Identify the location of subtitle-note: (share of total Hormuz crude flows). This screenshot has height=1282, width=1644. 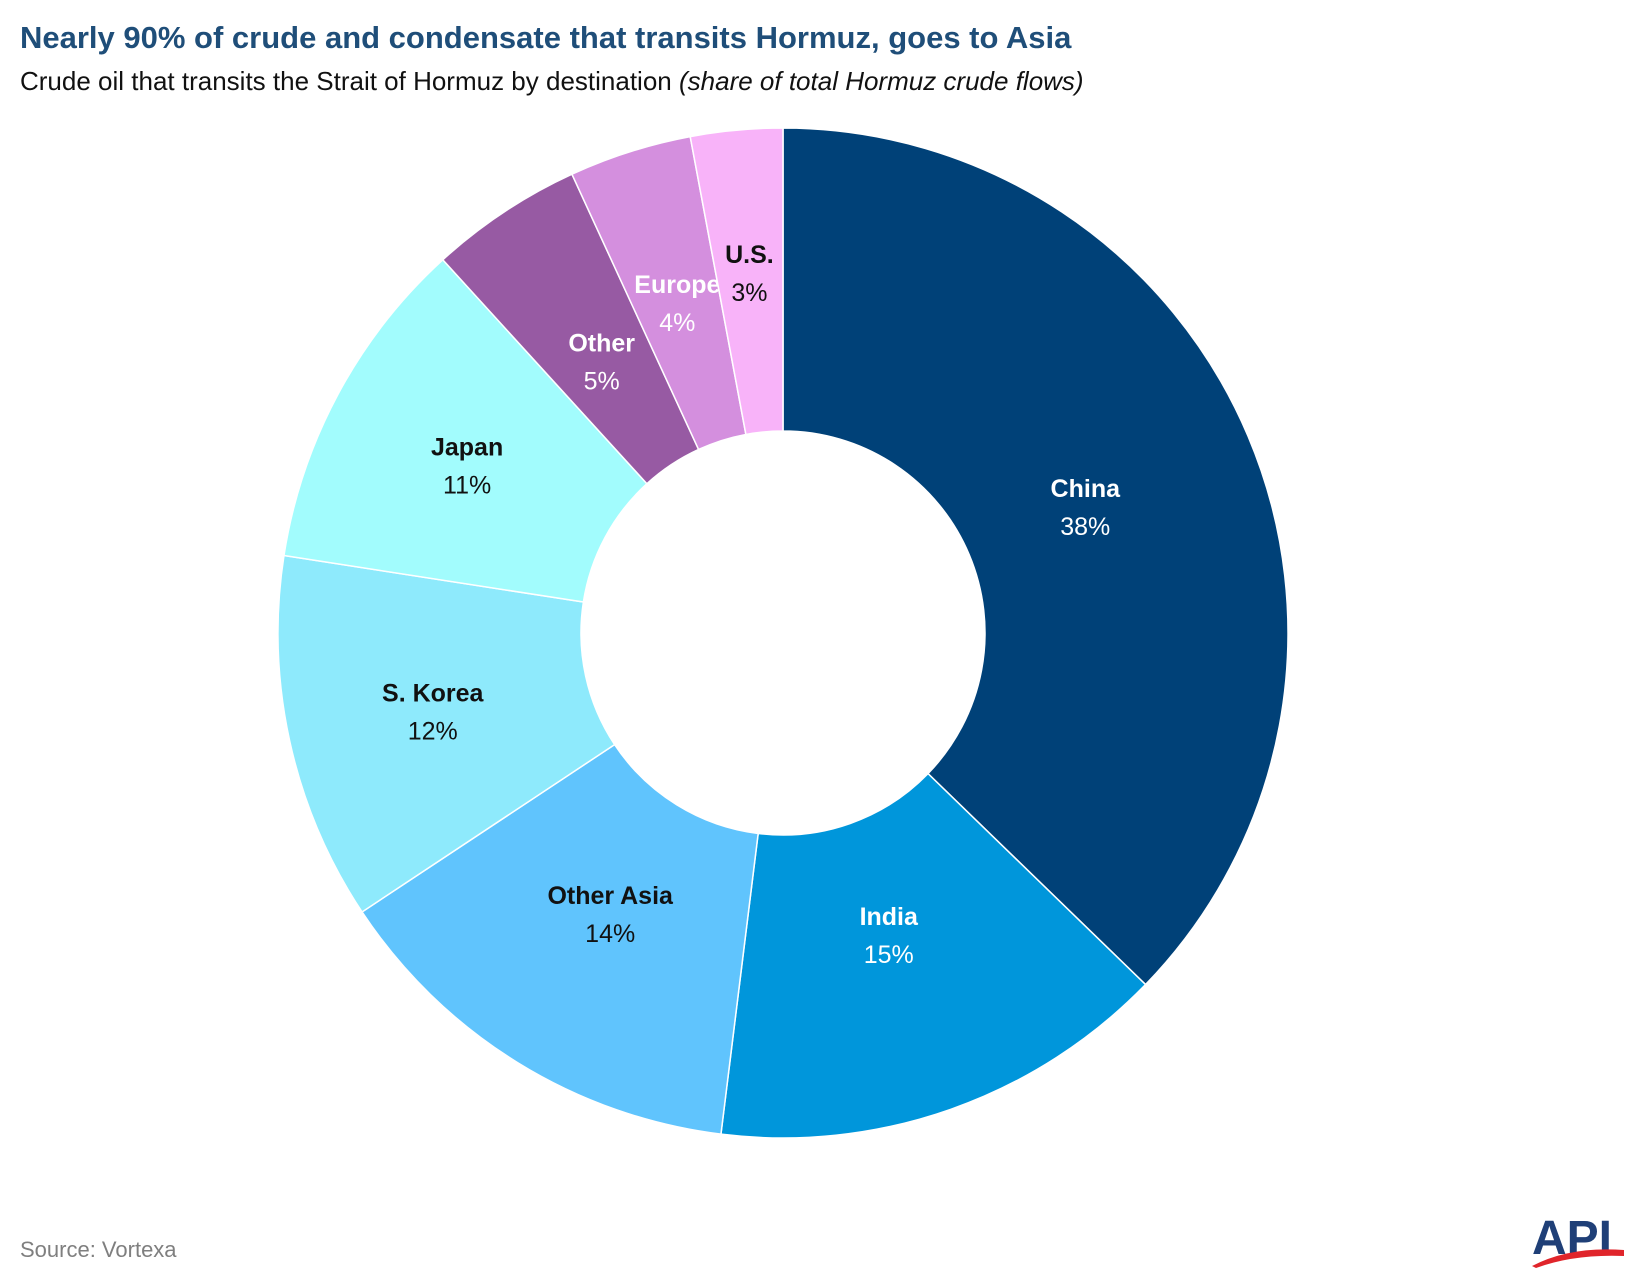
(881, 81).